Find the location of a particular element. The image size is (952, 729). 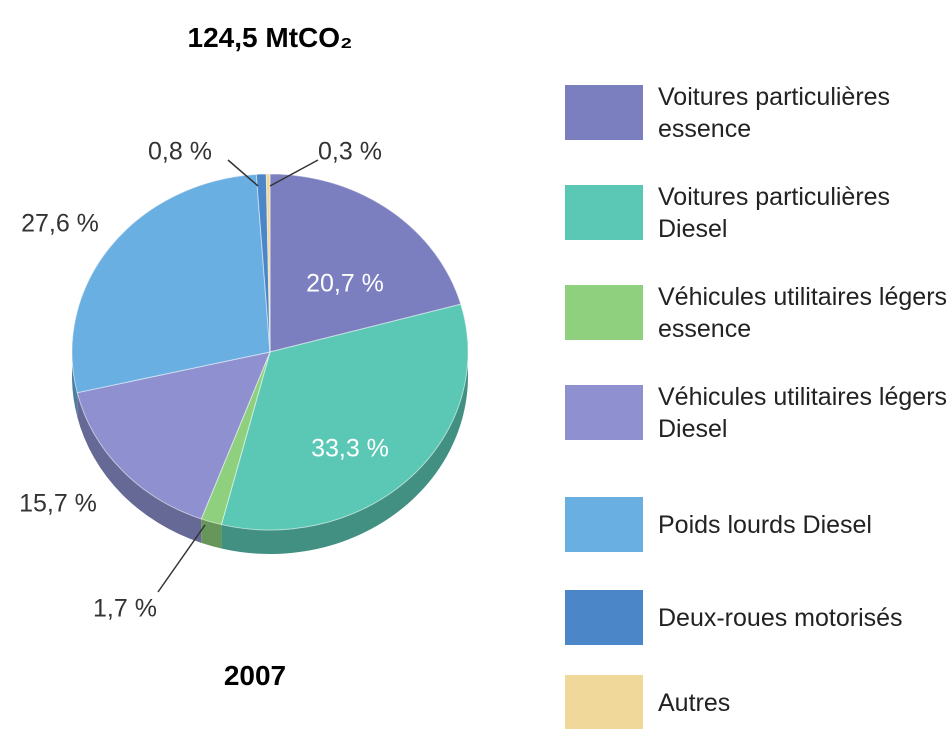

chart-title: 124,5 MtCO₂ is located at coordinates (270, 37).